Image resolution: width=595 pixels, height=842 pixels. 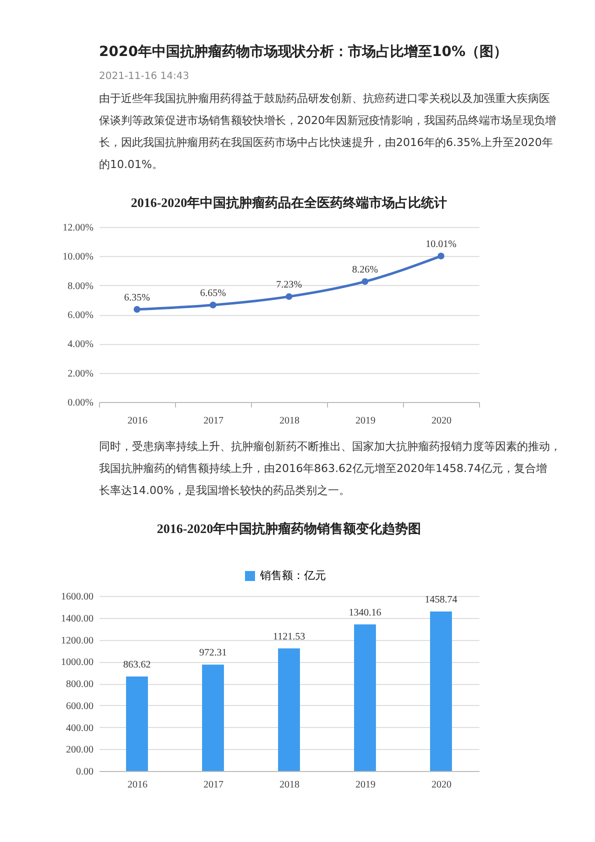 I want to click on y-tick-label: 0.00, so click(x=85, y=772).